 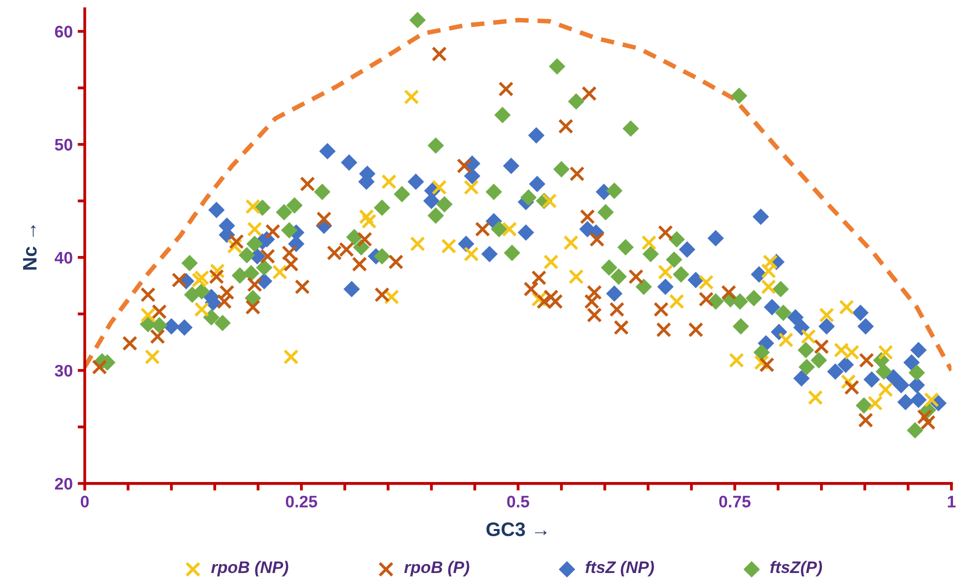 I want to click on x-tick-label: 0.75, so click(x=735, y=502).